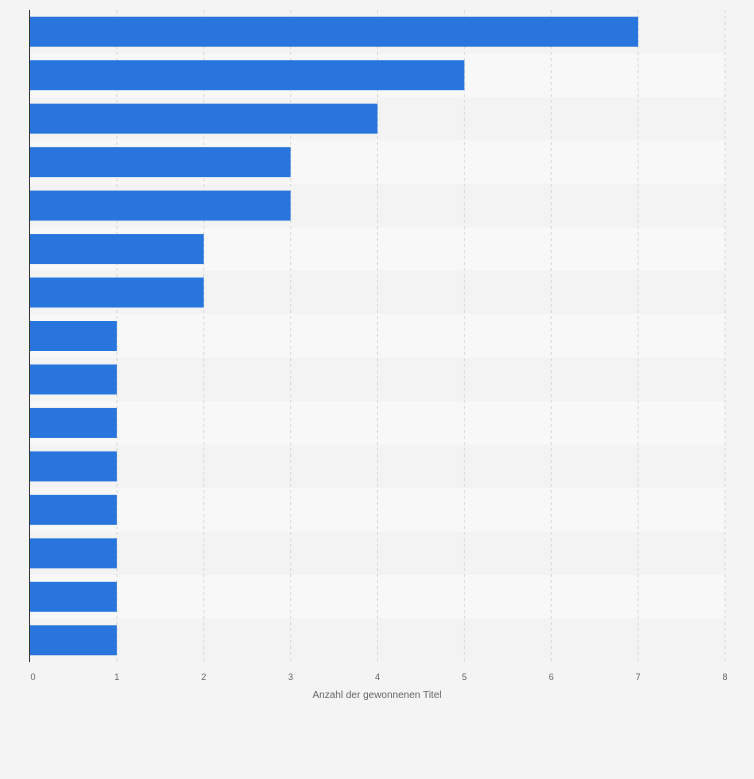 The image size is (754, 779). I want to click on x-tick-label: 8, so click(724, 677).